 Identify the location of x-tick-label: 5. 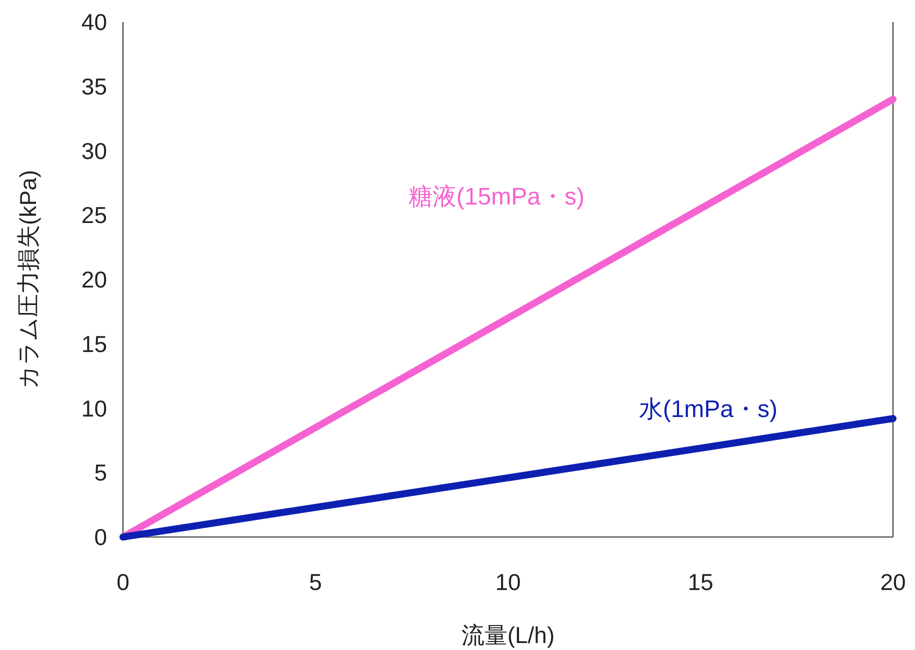
(315, 582).